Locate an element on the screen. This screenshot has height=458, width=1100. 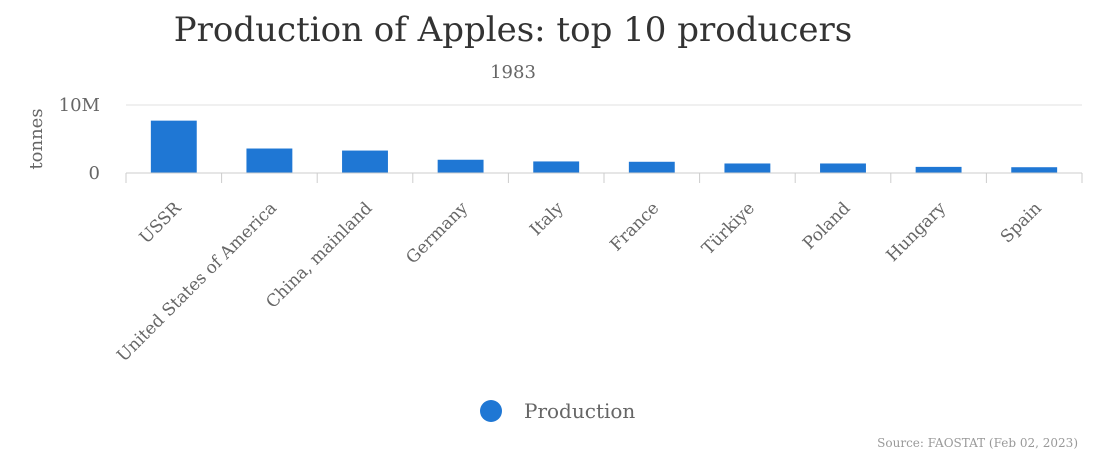
bar-ussr is located at coordinates (173, 146).